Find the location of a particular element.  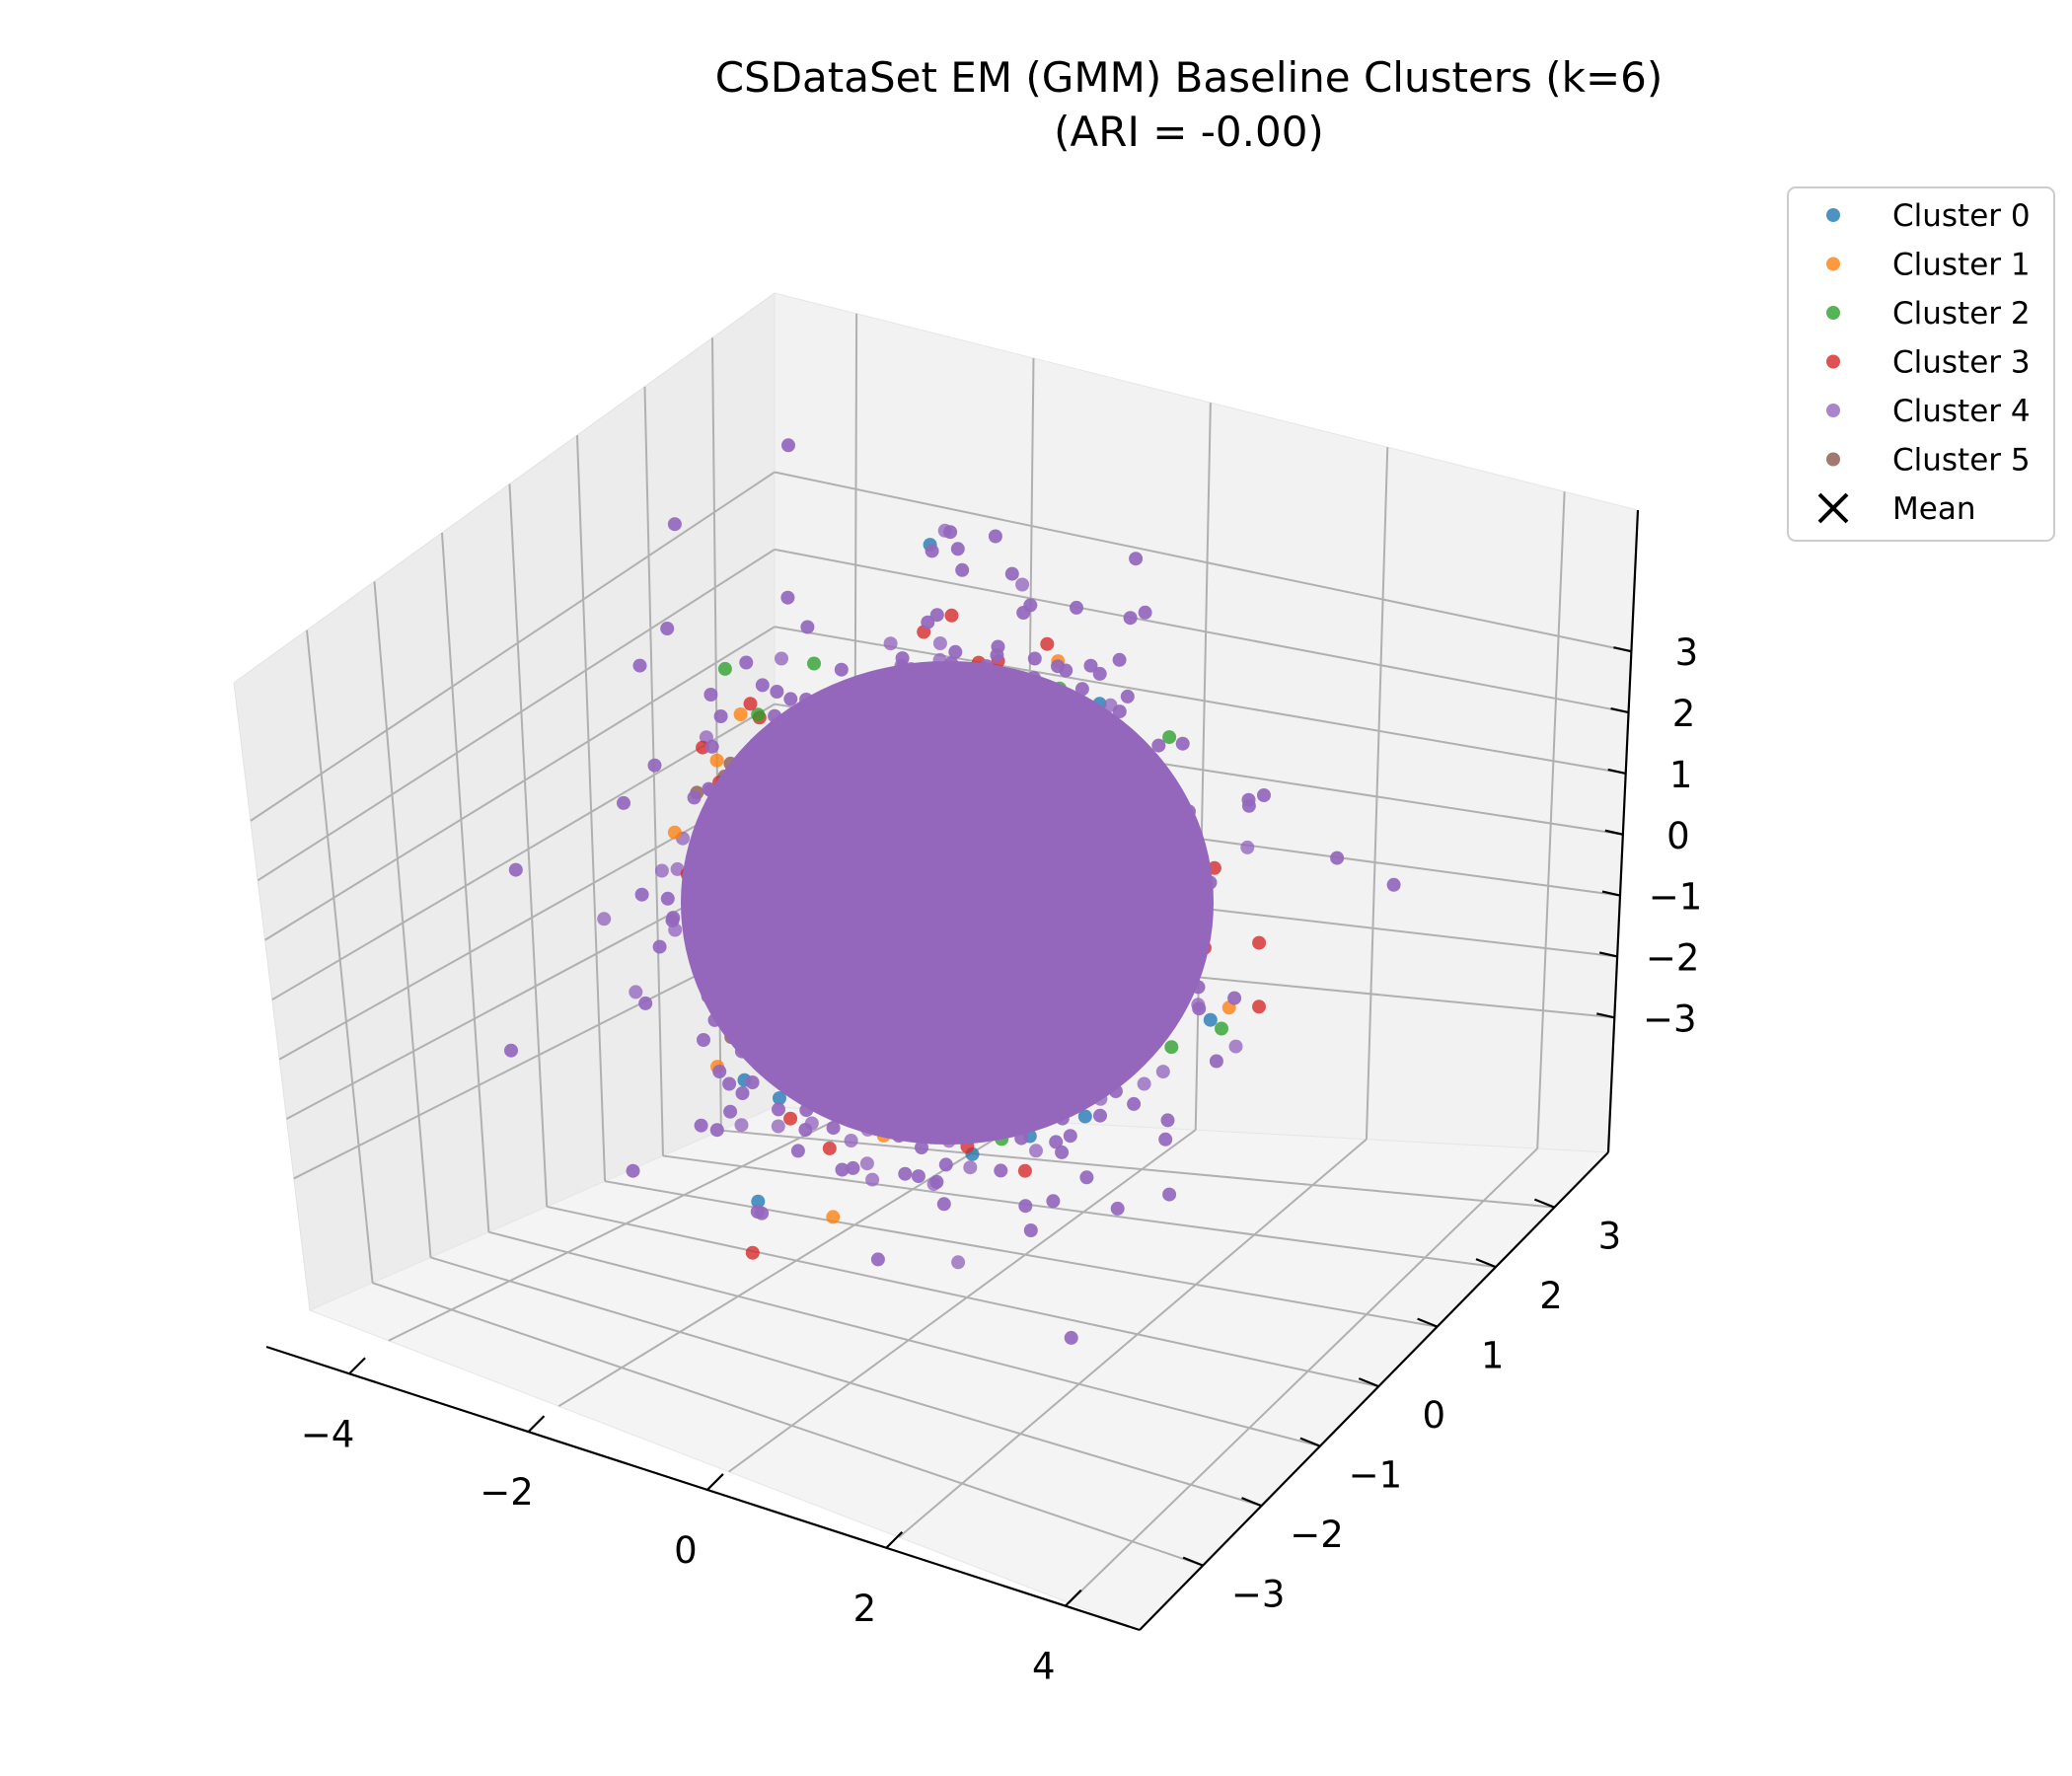

y-gridline-floor is located at coordinates (846, 1382).